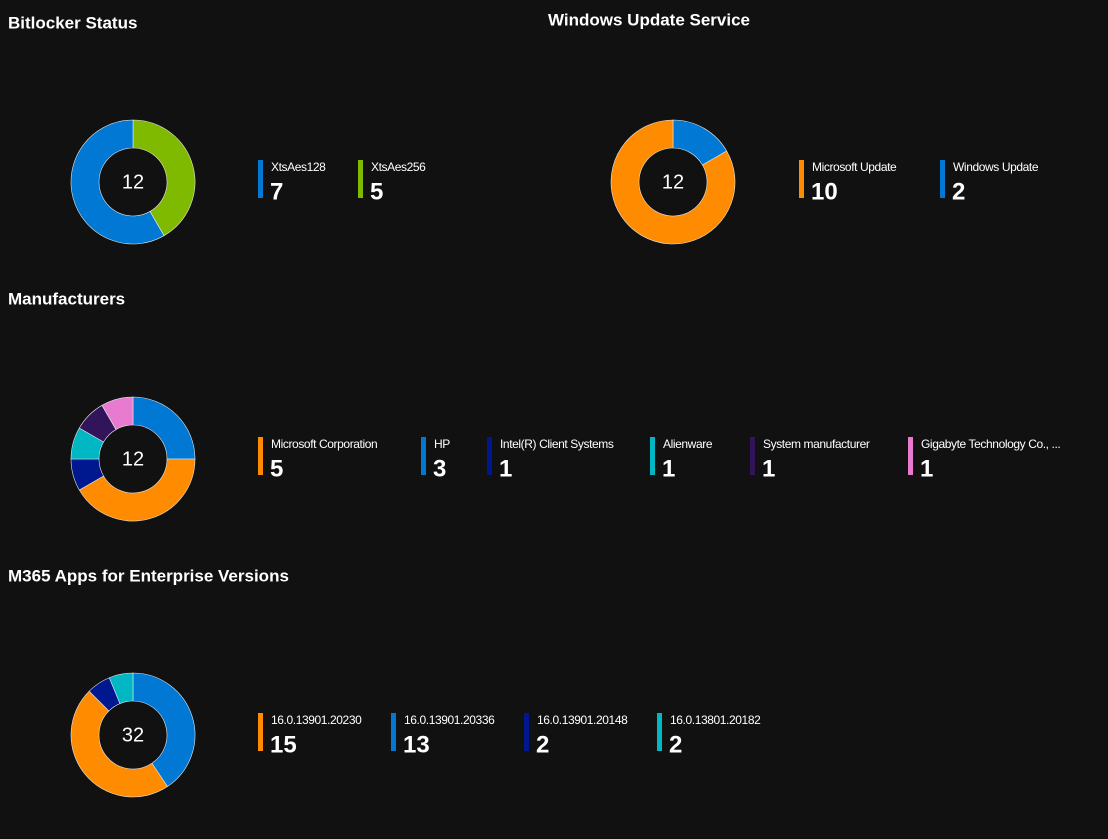 This screenshot has width=1108, height=839. Describe the element at coordinates (398, 167) in the screenshot. I see `legend-label: XtsAes256` at that location.